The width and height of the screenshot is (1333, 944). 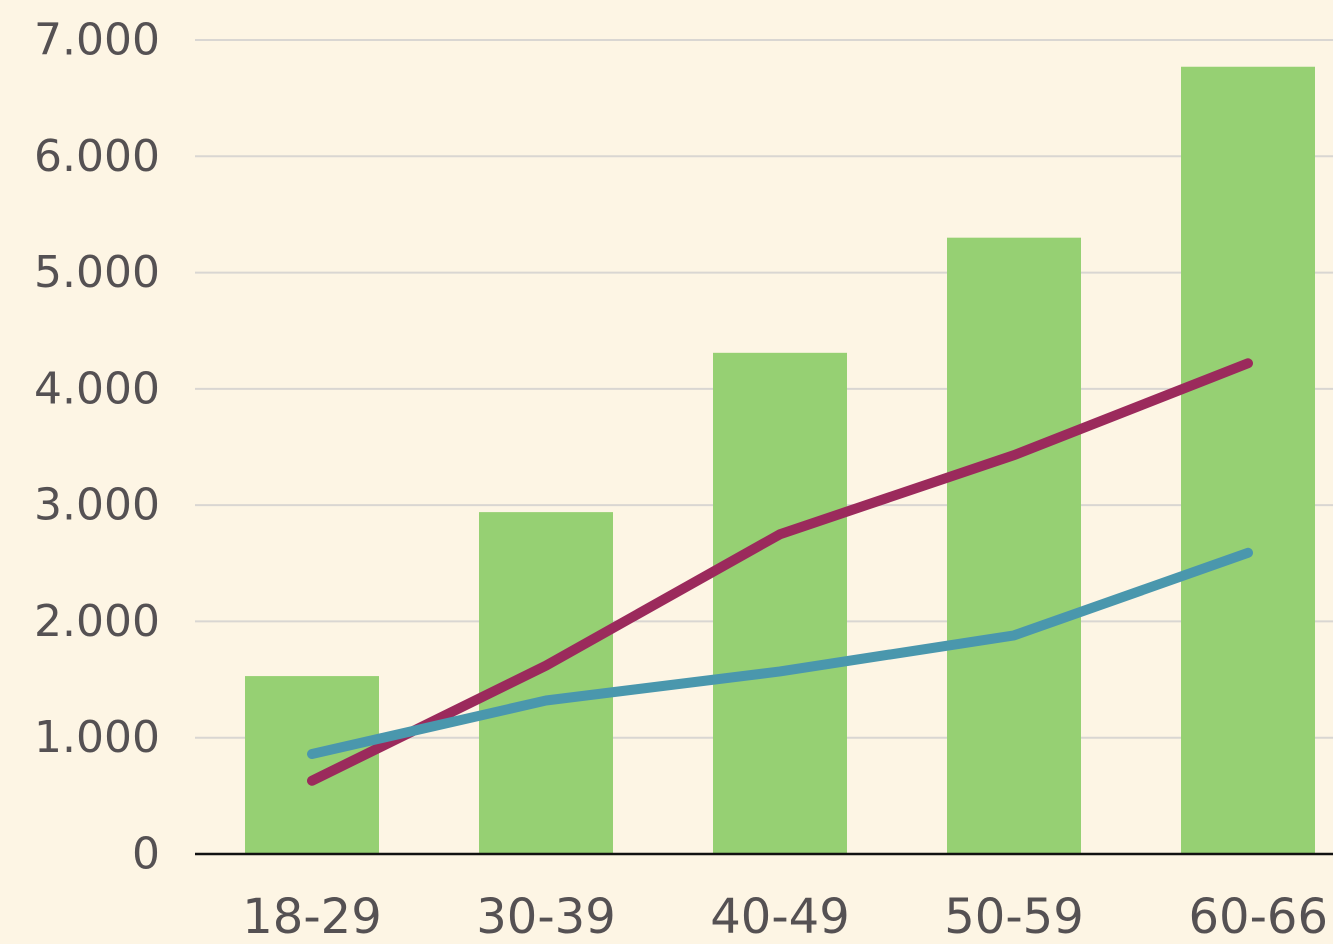 What do you see at coordinates (1258, 916) in the screenshot?
I see `x-tick-label: 60-66` at bounding box center [1258, 916].